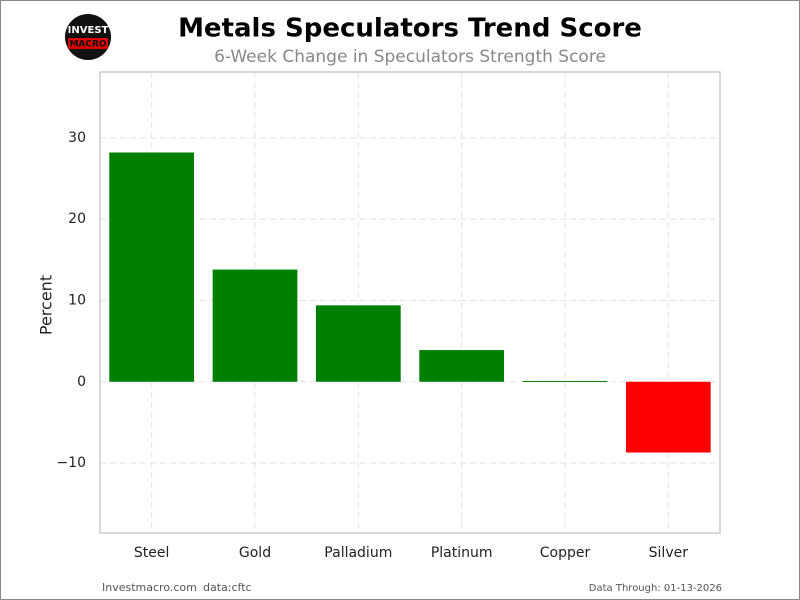  What do you see at coordinates (77, 138) in the screenshot?
I see `y-tick-label: 30` at bounding box center [77, 138].